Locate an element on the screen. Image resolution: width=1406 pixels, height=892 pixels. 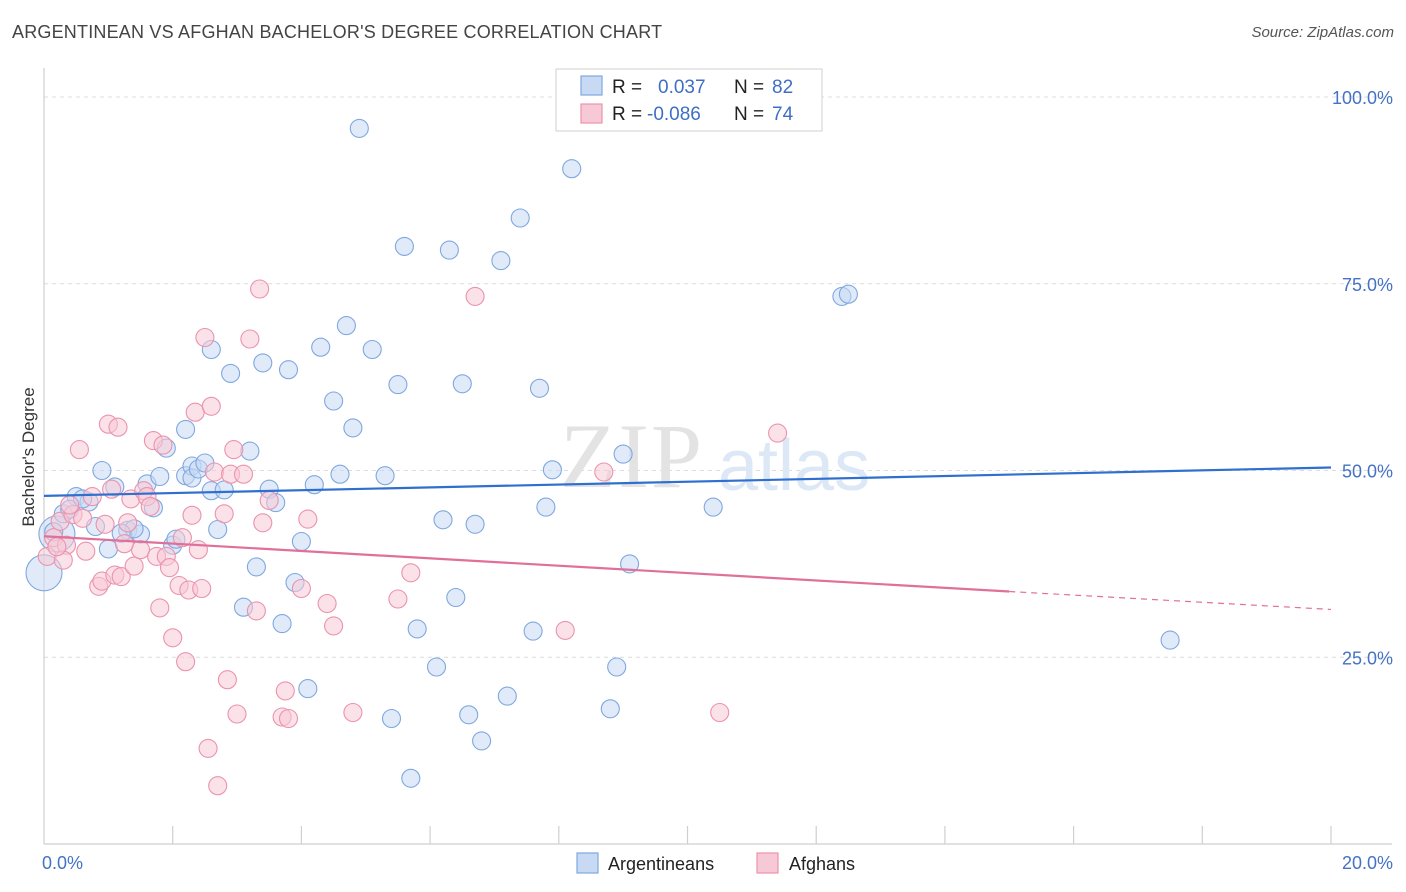
legend-r-value-1: 0.037 is located at coordinates (682, 87).